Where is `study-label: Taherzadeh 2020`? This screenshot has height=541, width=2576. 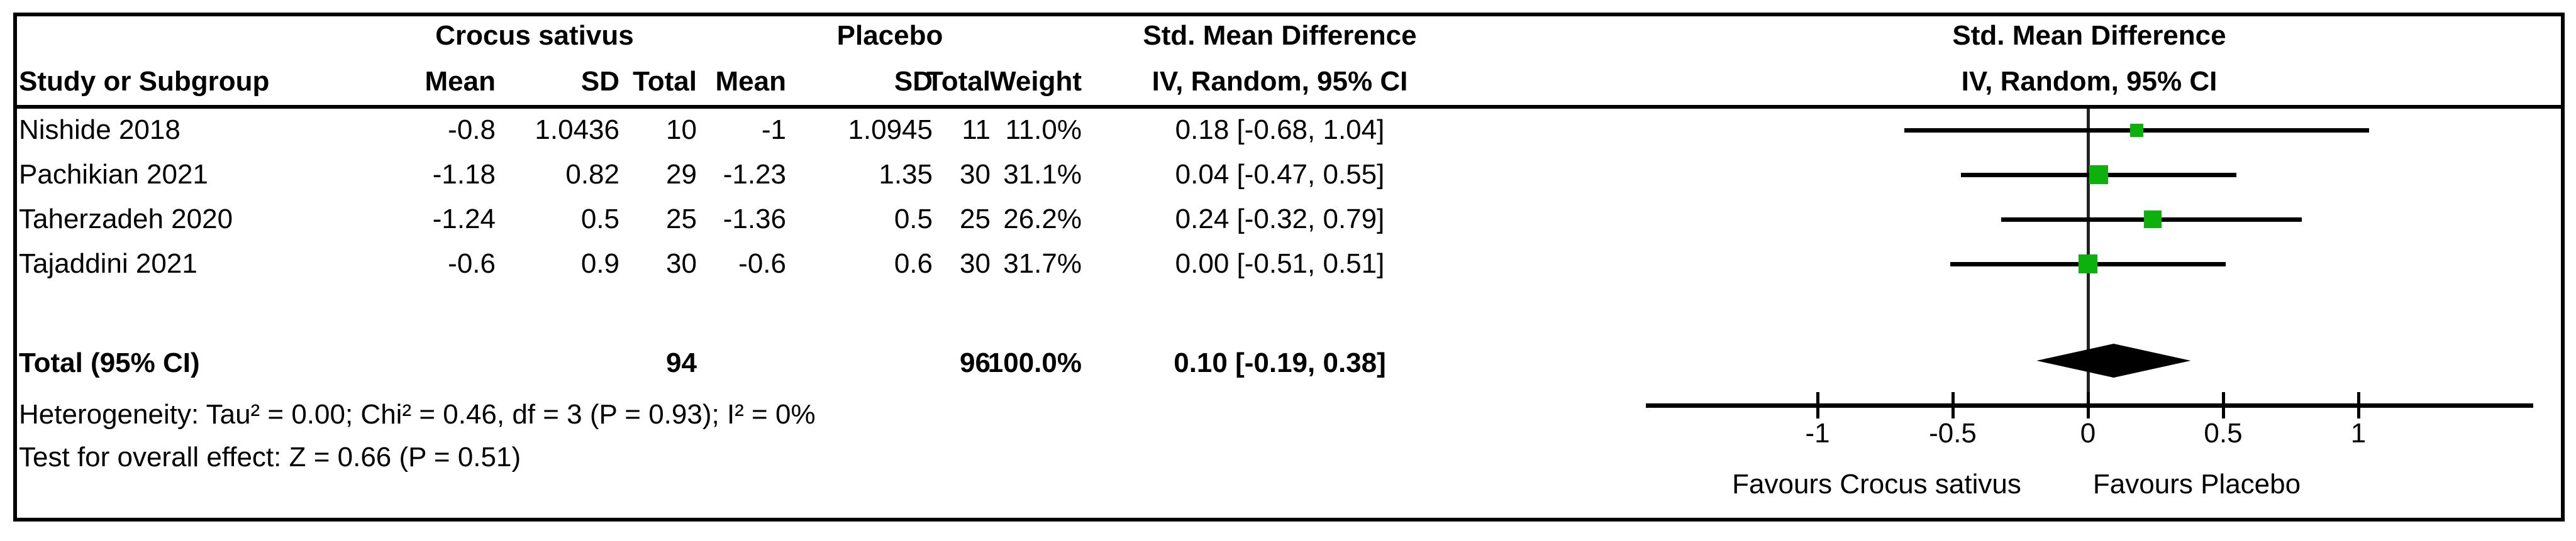
study-label: Taherzadeh 2020 is located at coordinates (126, 219).